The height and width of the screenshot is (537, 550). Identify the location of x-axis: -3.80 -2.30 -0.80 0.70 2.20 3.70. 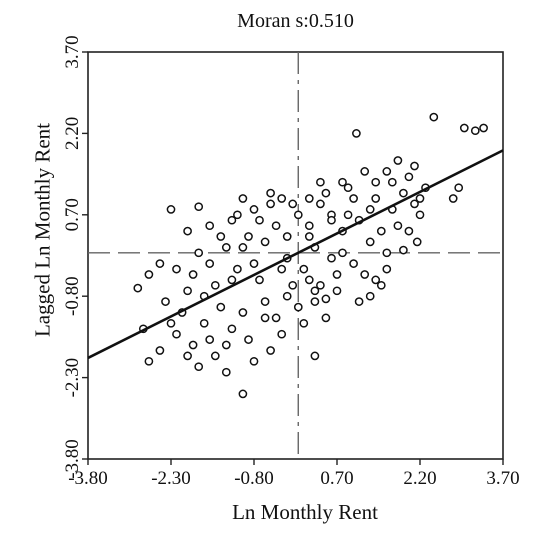
(294, 474).